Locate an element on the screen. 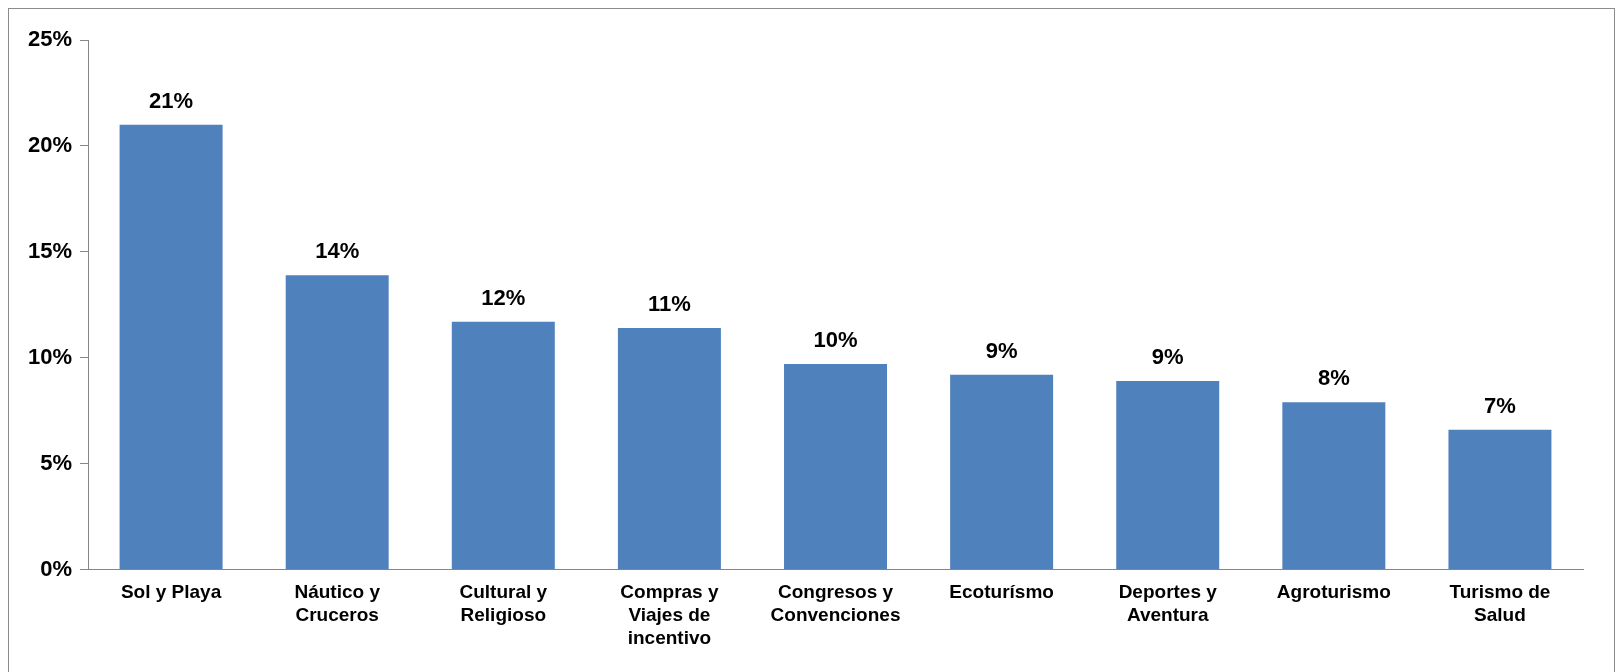 This screenshot has width=1623, height=672. y-tick-label: 0% is located at coordinates (56, 568).